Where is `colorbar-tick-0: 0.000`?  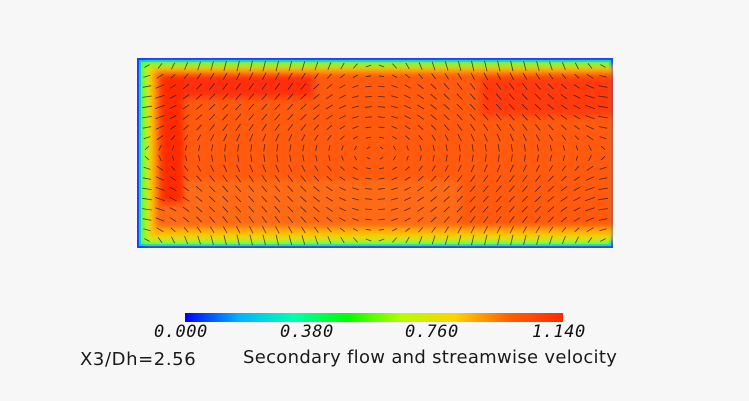
colorbar-tick-0: 0.000 is located at coordinates (181, 332).